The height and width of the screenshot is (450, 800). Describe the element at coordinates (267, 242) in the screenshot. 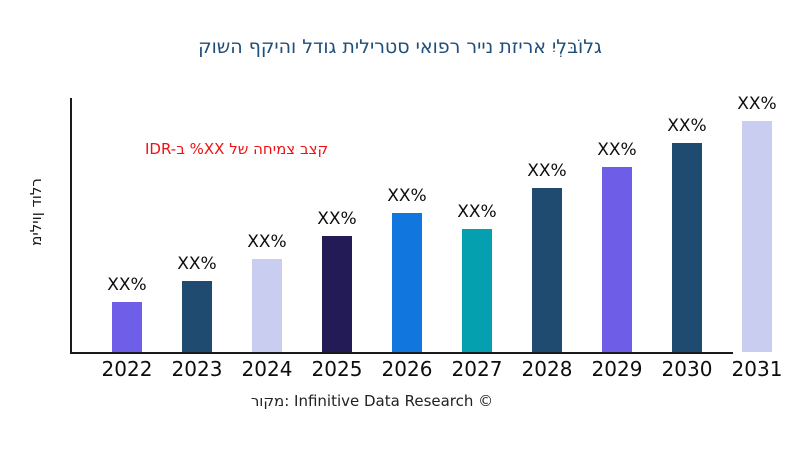

I see `bar-value-label-2024: XX%` at that location.